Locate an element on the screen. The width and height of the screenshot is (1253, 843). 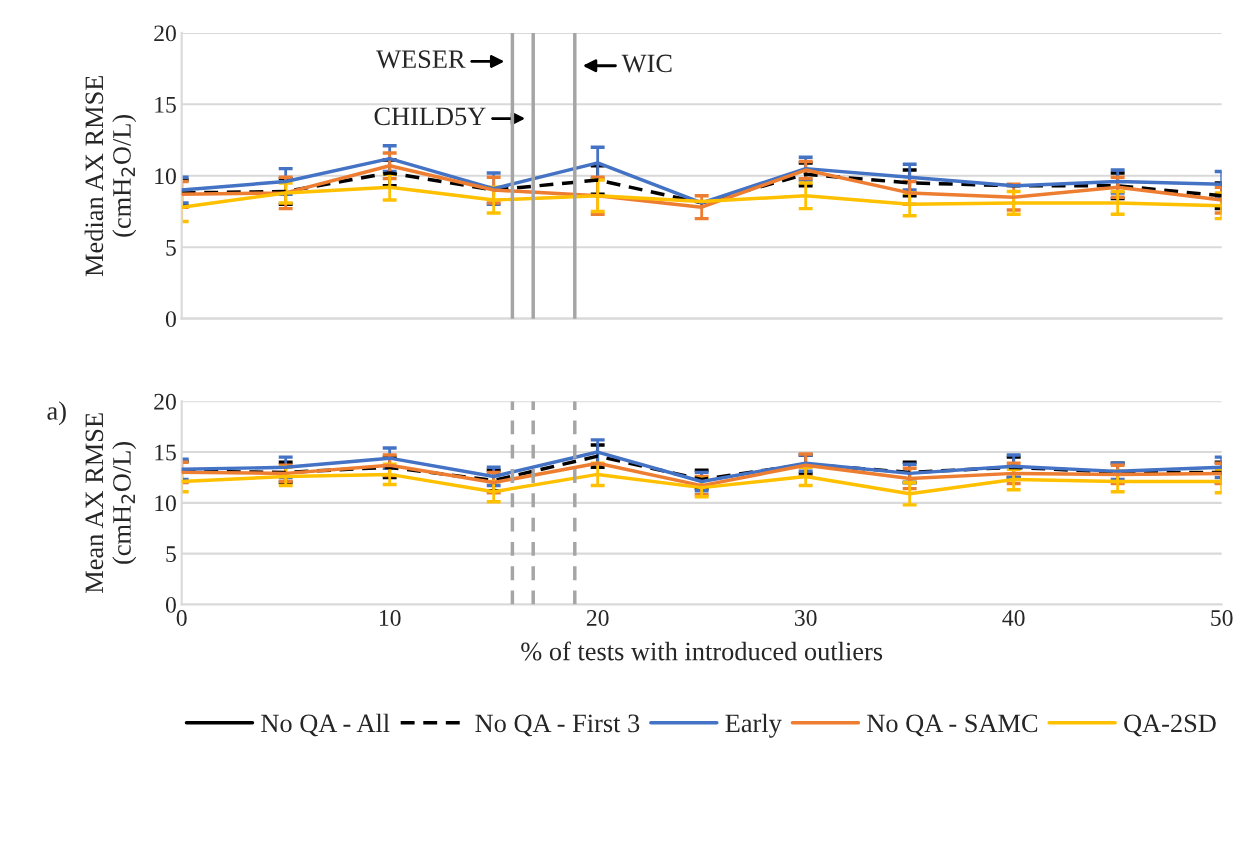
y-axis-title: Mean AX RMSE (cmH$_{2}$O/L) is located at coordinates (111, 503).